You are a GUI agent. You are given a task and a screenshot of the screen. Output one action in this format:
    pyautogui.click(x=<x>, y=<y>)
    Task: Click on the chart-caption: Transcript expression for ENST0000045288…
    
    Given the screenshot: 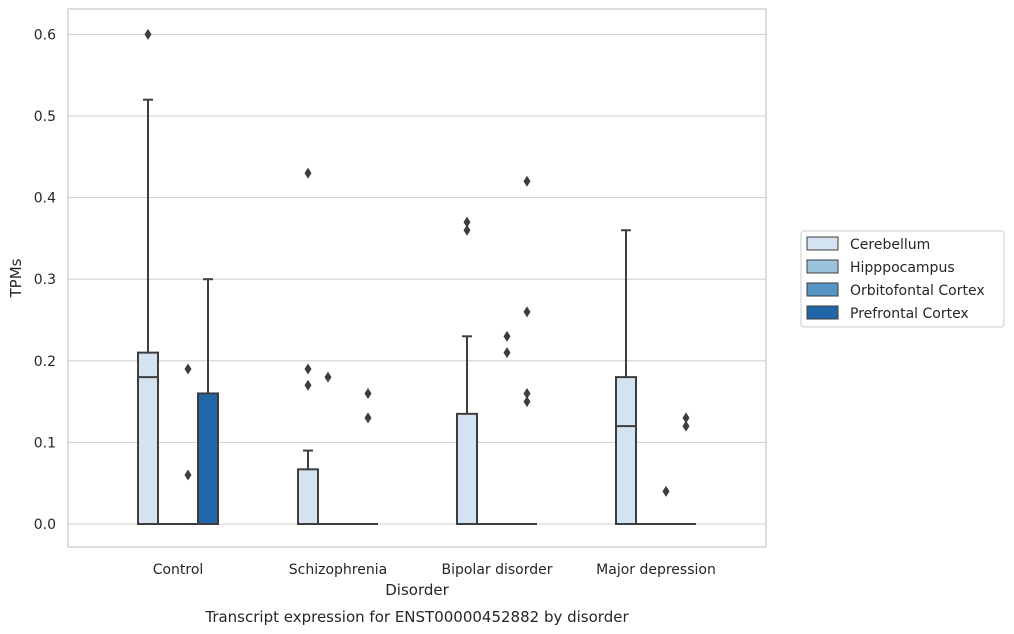 What is the action you would take?
    pyautogui.click(x=416, y=617)
    